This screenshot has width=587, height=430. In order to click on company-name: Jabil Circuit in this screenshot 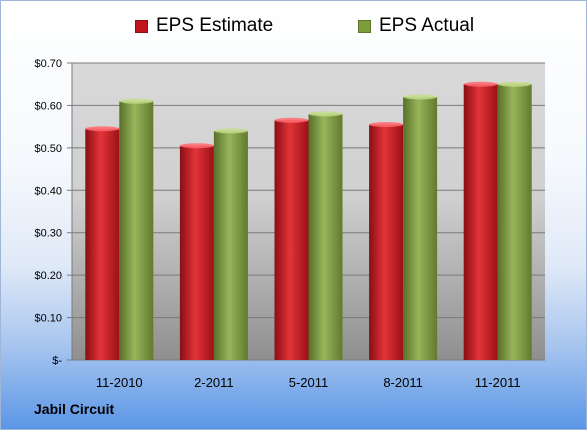, I will do `click(74, 409)`.